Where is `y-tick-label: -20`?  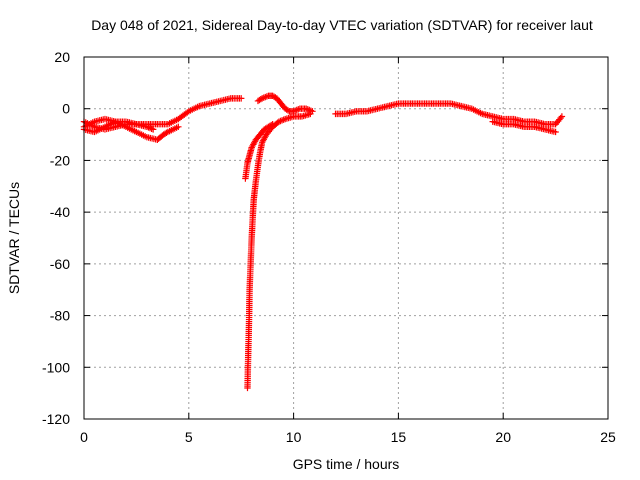
y-tick-label: -20 is located at coordinates (60, 160).